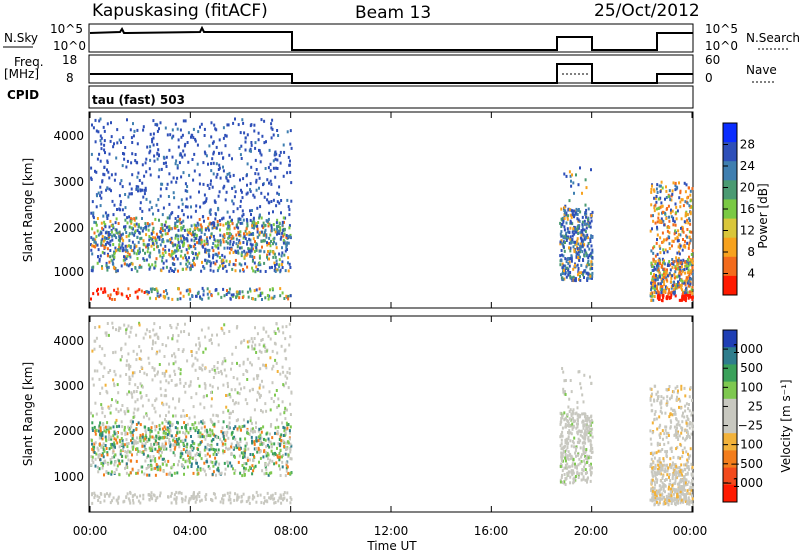 The width and height of the screenshot is (800, 554). Describe the element at coordinates (68, 272) in the screenshot. I see `power-ytick-1000: 1000` at that location.